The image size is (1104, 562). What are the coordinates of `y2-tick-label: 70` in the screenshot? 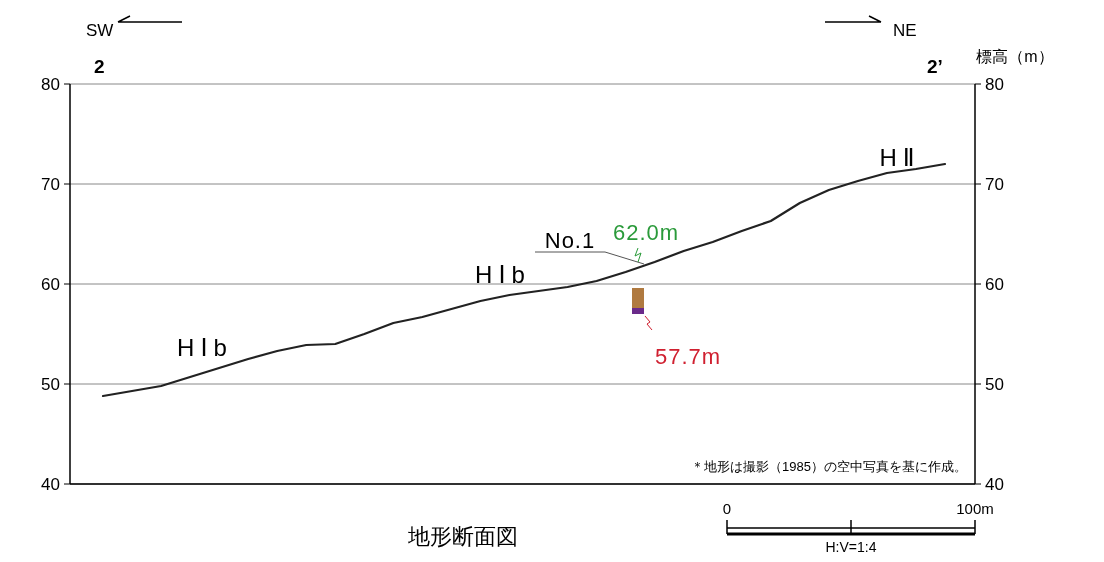 It's located at (994, 184).